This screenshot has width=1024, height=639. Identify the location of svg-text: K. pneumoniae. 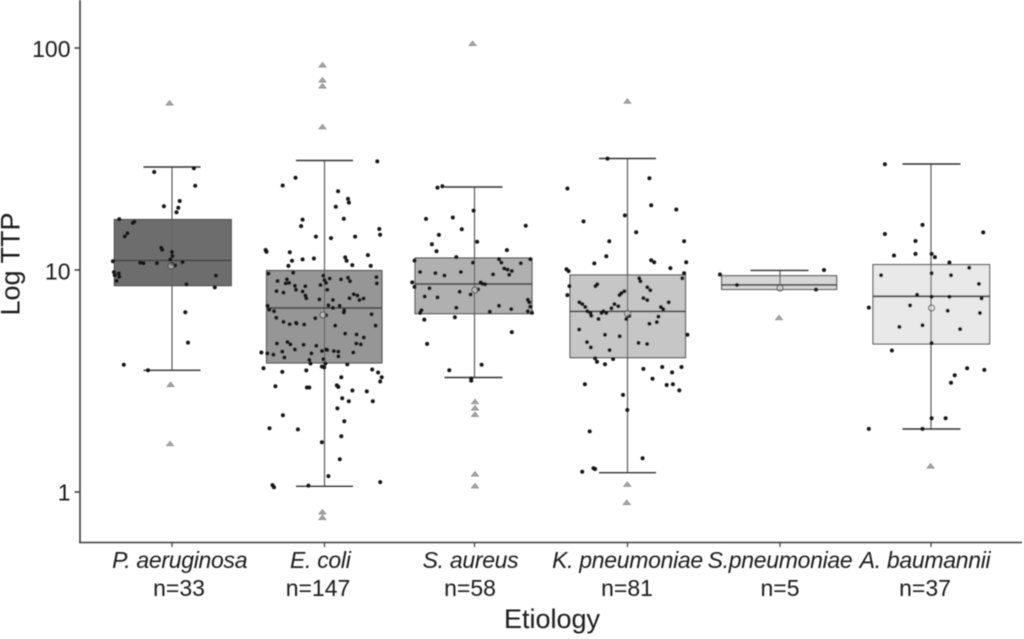
(627, 560).